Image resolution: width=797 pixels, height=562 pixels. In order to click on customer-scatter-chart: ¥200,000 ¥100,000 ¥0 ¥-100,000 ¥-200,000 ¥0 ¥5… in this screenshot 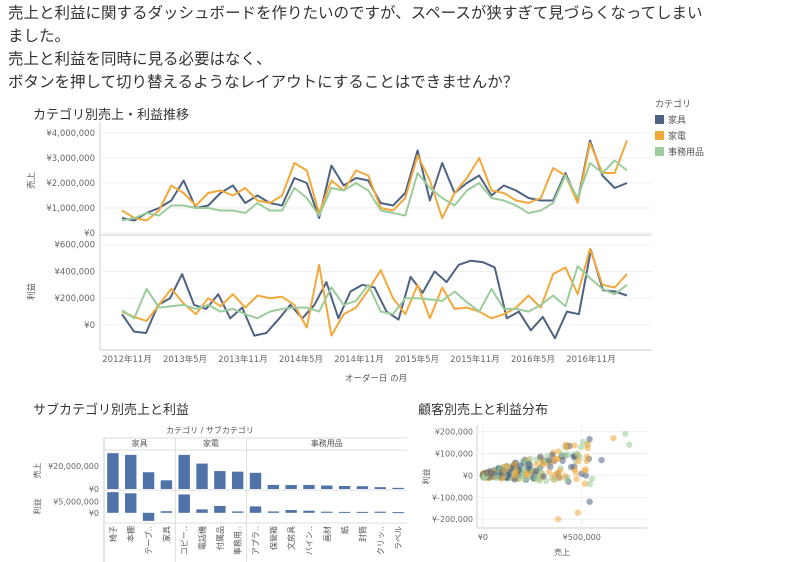, I will do `click(537, 488)`.